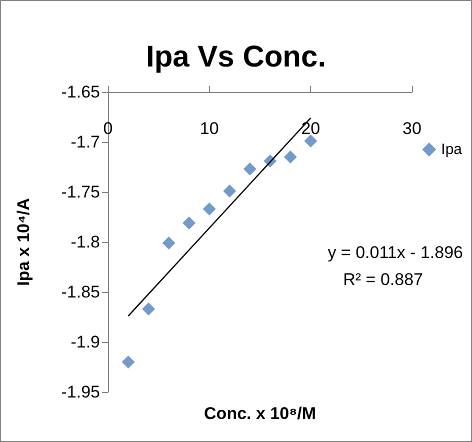 This screenshot has width=472, height=442. I want to click on y-tick-label: -1.65, so click(80, 92).